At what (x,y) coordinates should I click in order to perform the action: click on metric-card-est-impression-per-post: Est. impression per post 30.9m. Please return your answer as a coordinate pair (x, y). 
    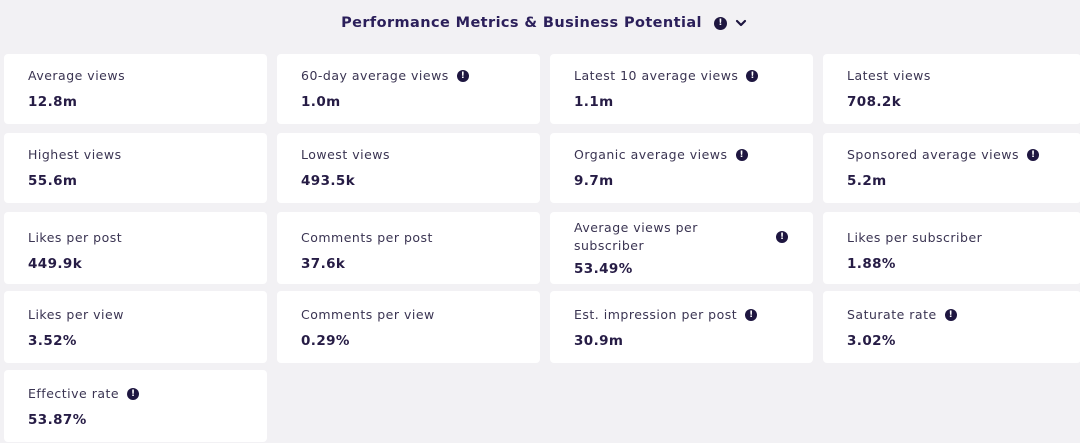
    Looking at the image, I should click on (681, 327).